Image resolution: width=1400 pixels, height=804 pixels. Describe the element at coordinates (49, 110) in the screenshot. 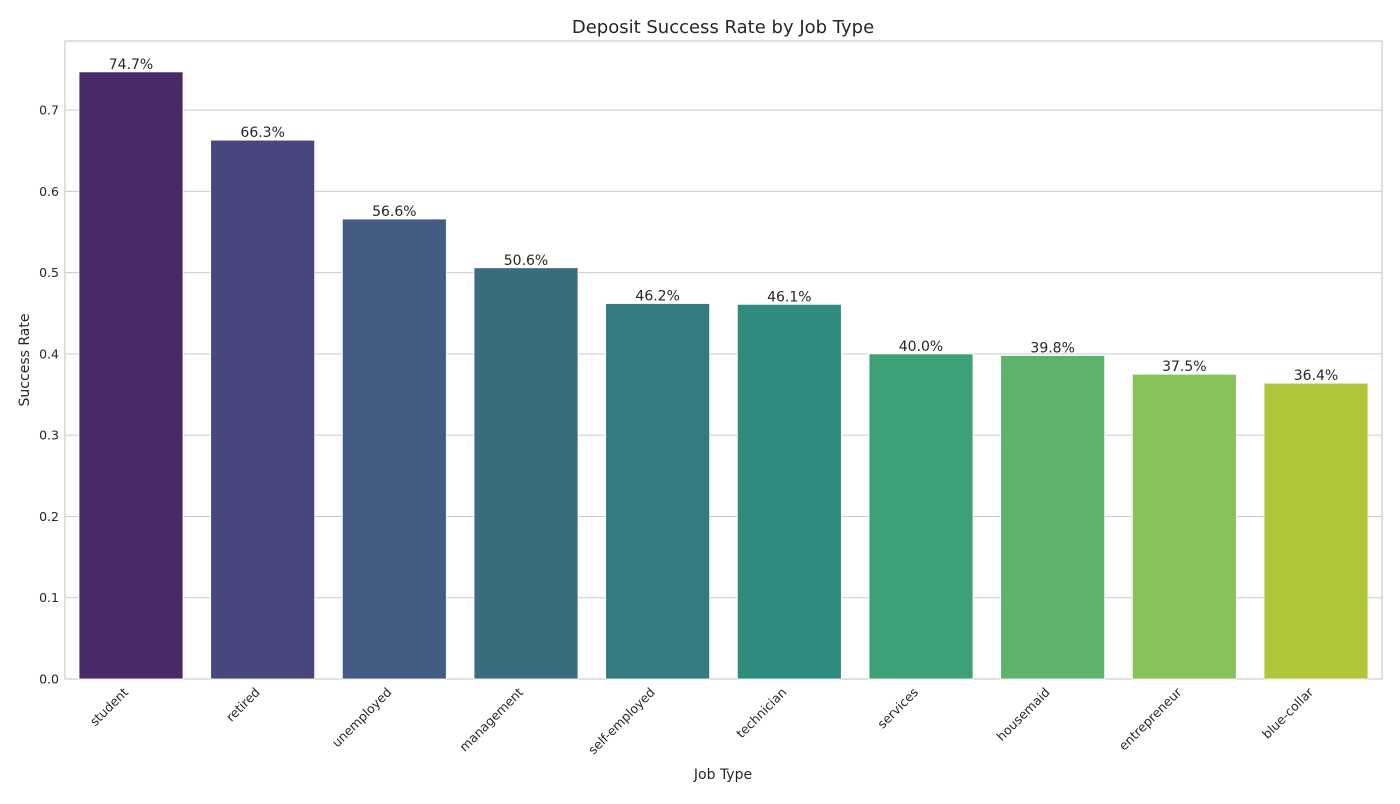

I see `y-tick-label: 0.7` at that location.